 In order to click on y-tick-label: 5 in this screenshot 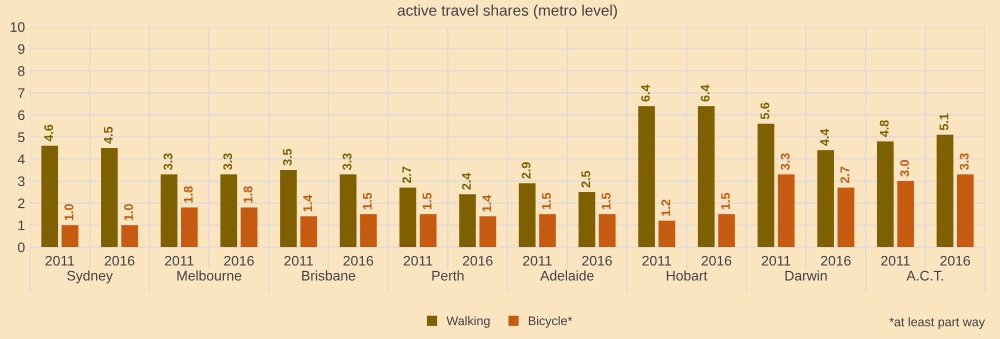, I will do `click(21, 137)`.